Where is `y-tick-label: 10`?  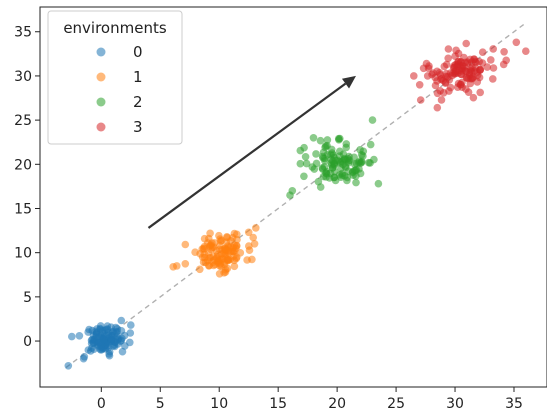 y-tick-label: 10 is located at coordinates (23, 254).